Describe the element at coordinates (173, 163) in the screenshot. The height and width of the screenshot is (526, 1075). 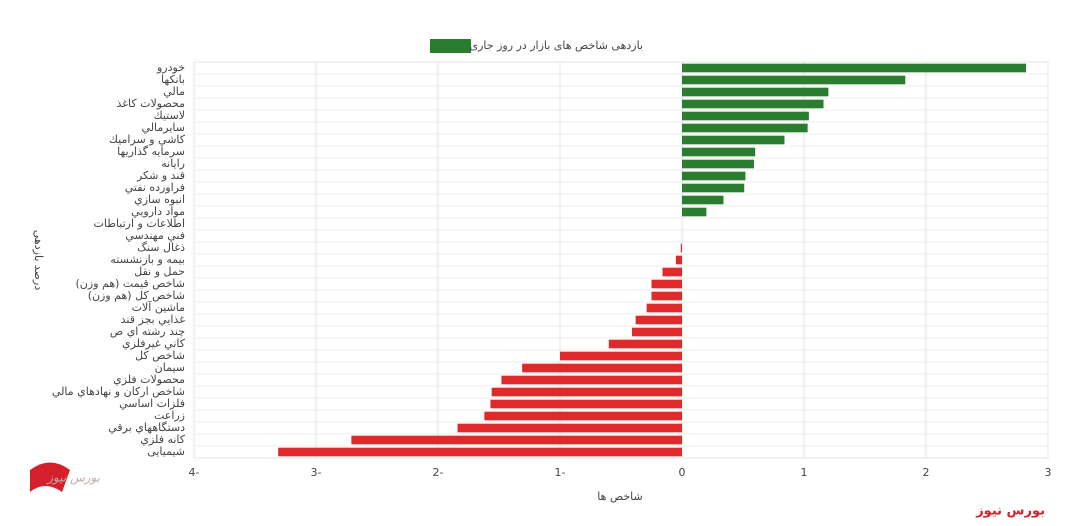
I see `y-tick-label: رايانه` at that location.